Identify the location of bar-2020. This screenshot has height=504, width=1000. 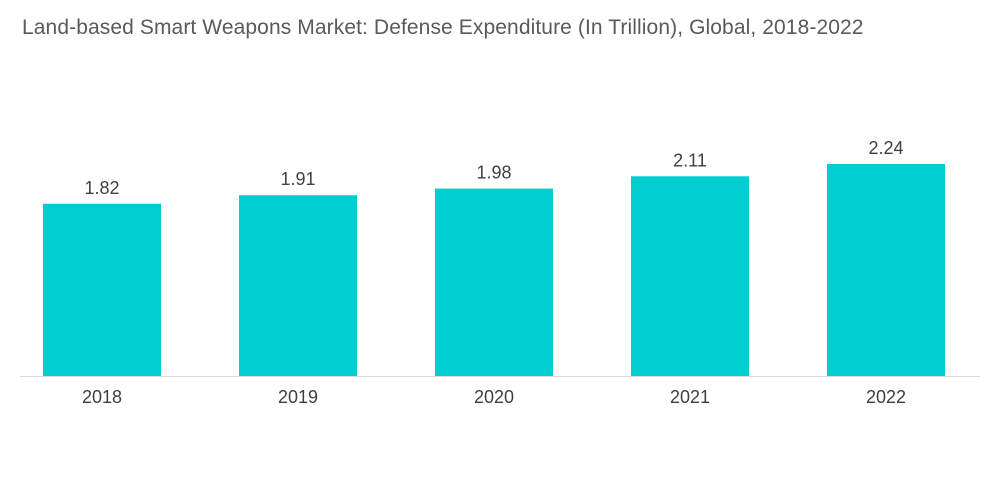
(494, 282).